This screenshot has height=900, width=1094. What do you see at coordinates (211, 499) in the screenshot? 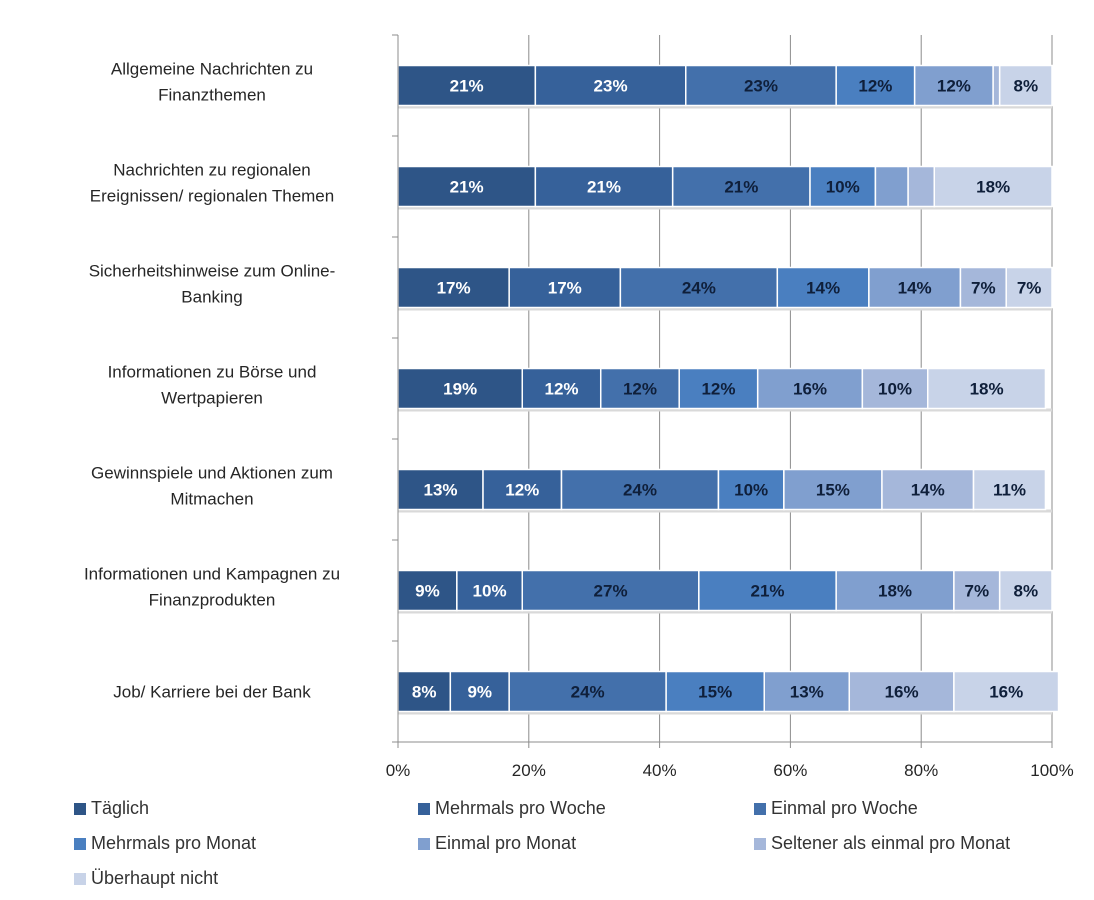
I see `category-label: Mitmachen` at bounding box center [211, 499].